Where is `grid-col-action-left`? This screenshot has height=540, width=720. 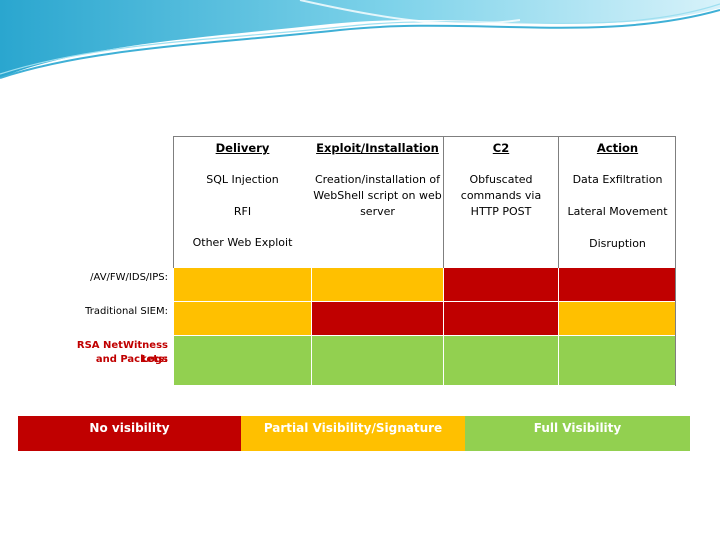
grid-col-action-left is located at coordinates (558, 202).